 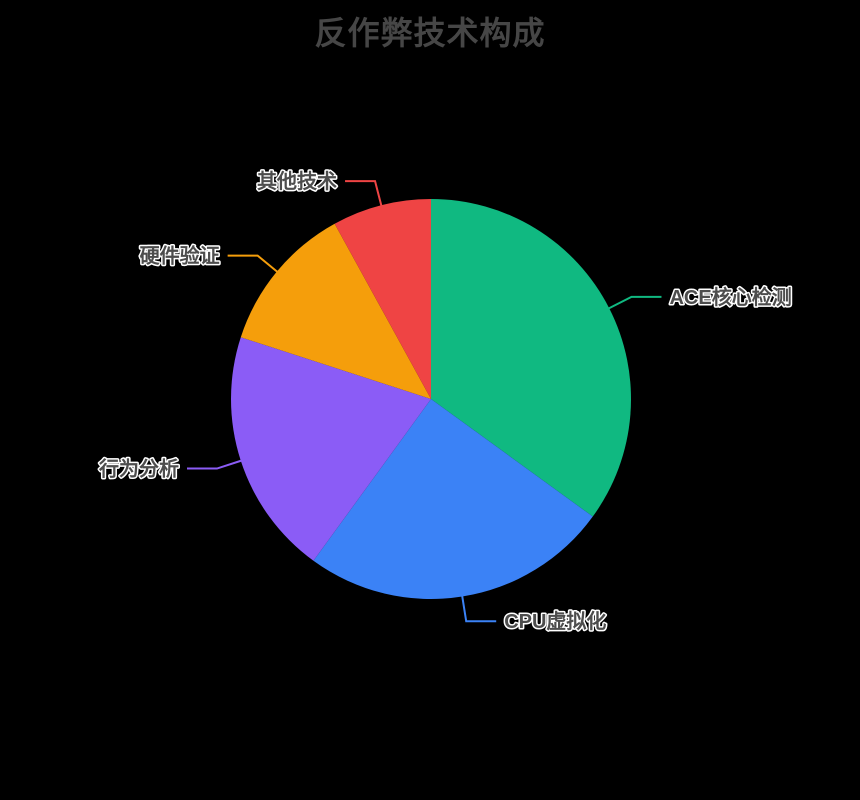 I want to click on pie-slice-其他技术, so click(x=382, y=299).